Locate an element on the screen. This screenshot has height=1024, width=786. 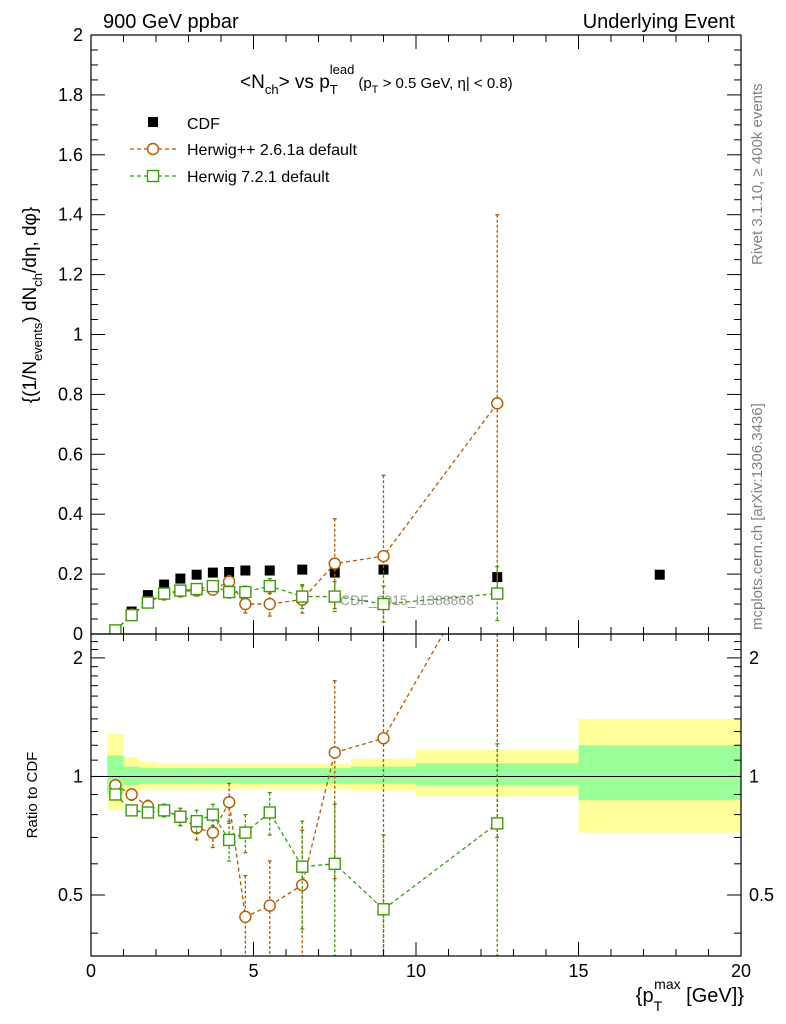
y-tick-label: 0 is located at coordinates (78, 634).